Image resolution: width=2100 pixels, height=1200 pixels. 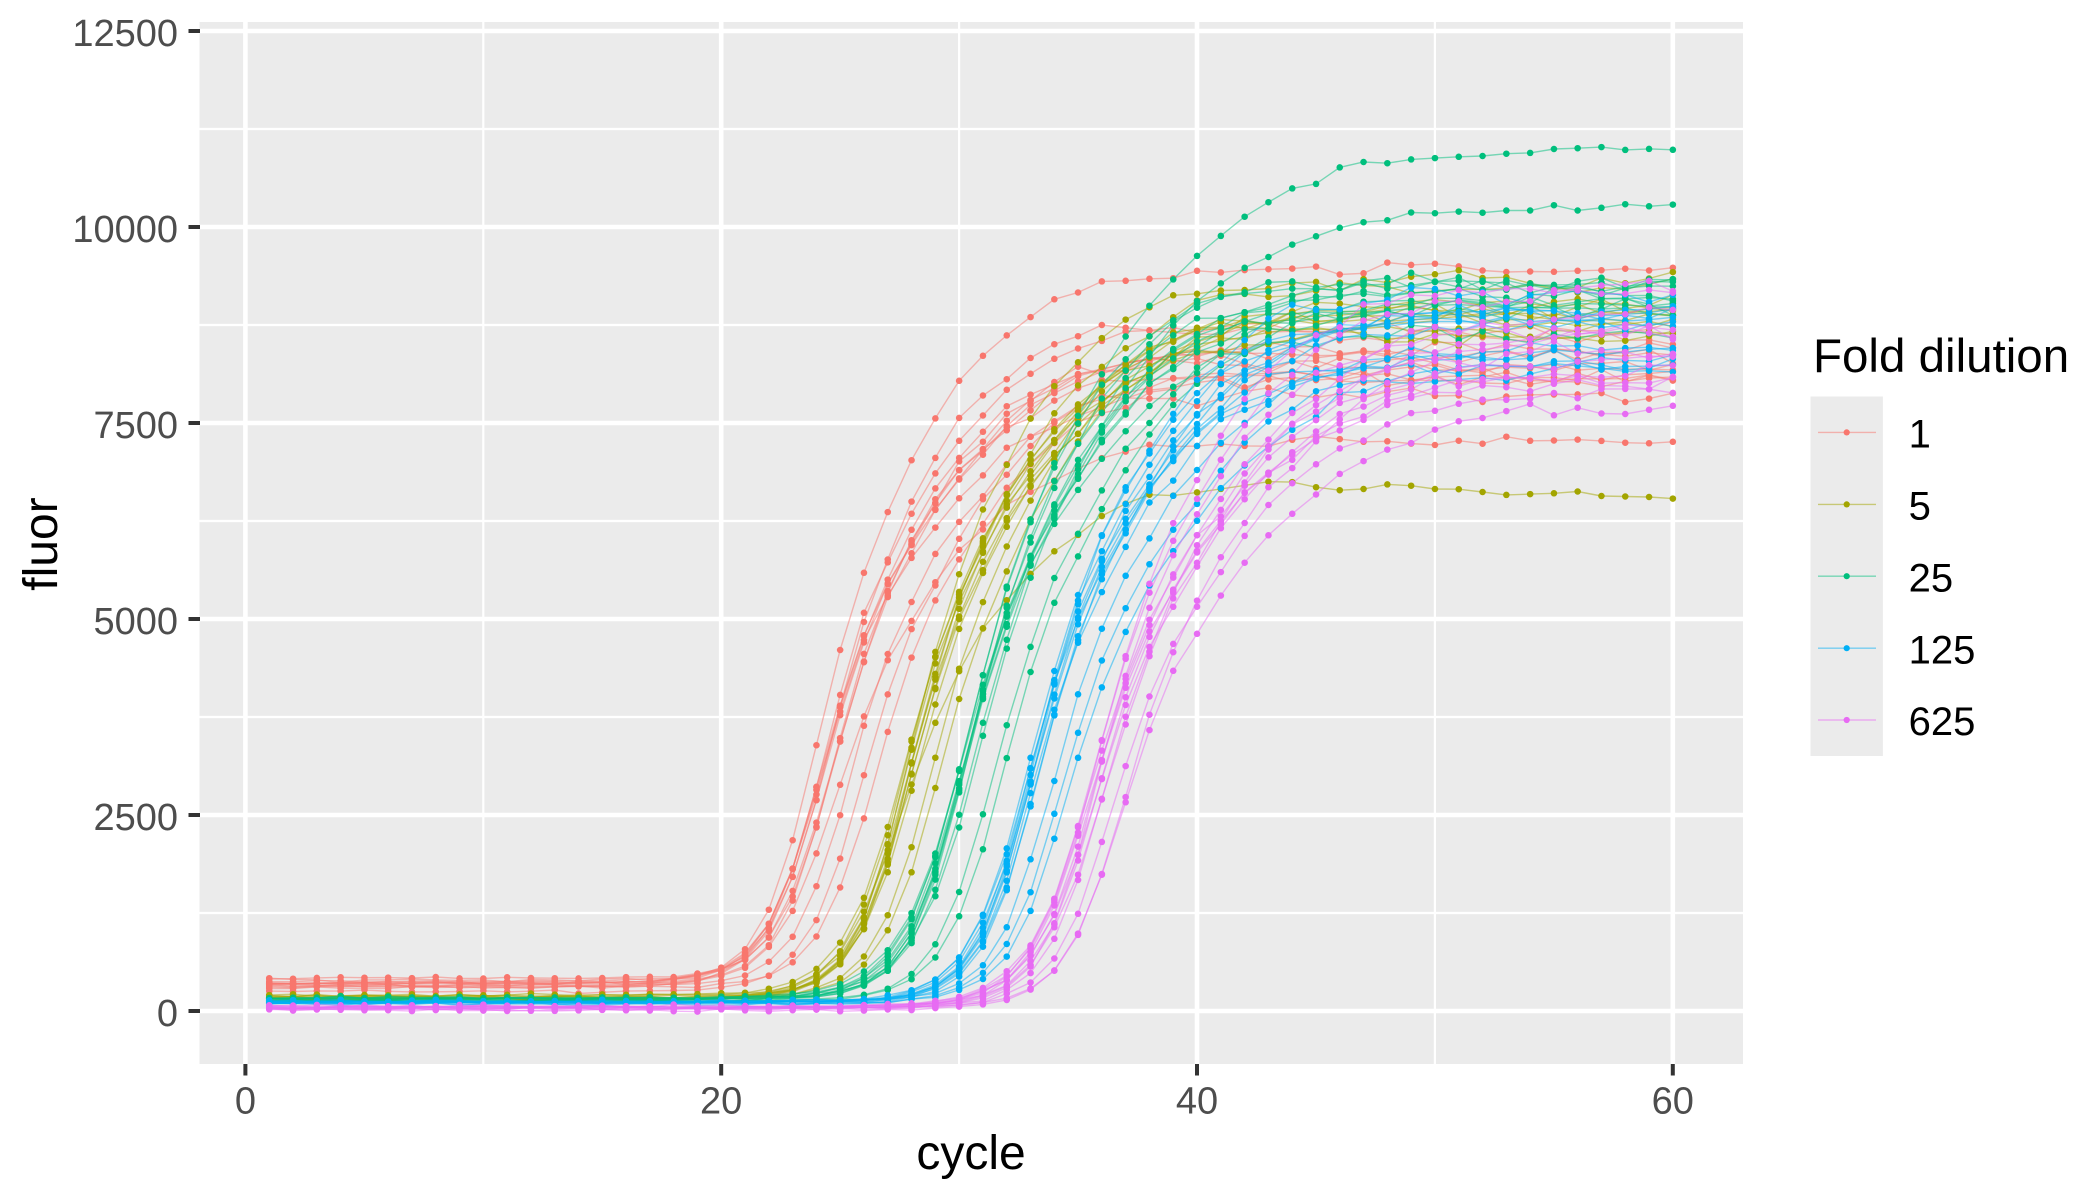 I want to click on svg-text: 2500, so click(x=135, y=818).